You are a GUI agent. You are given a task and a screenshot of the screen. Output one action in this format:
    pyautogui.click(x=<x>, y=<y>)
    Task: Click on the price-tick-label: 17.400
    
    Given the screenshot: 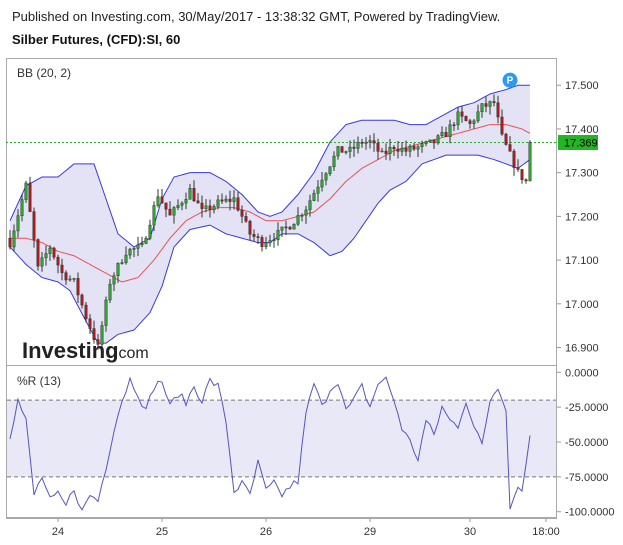 What is the action you would take?
    pyautogui.click(x=582, y=130)
    